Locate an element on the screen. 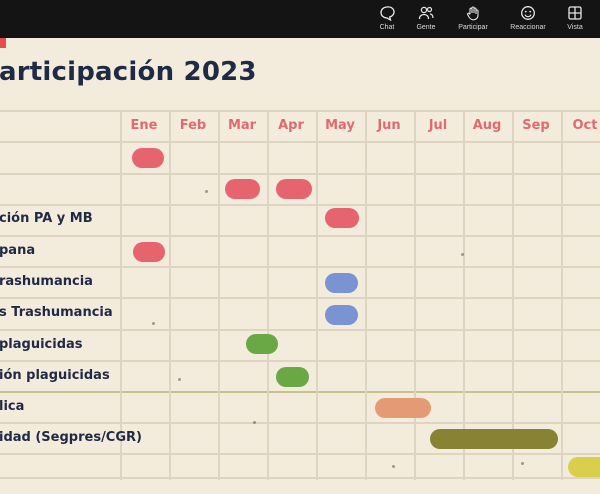  chat-button: Chat is located at coordinates (387, 18).